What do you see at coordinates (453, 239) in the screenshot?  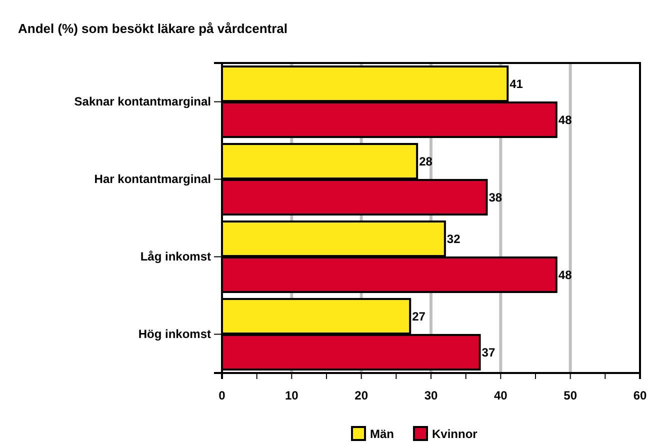 I see `data-label: 32` at bounding box center [453, 239].